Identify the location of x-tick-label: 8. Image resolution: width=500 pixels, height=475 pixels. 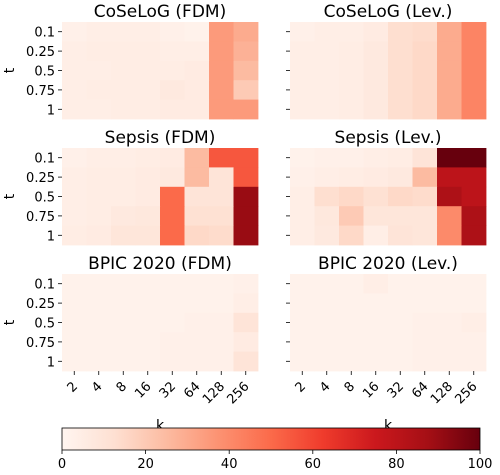
(122, 387).